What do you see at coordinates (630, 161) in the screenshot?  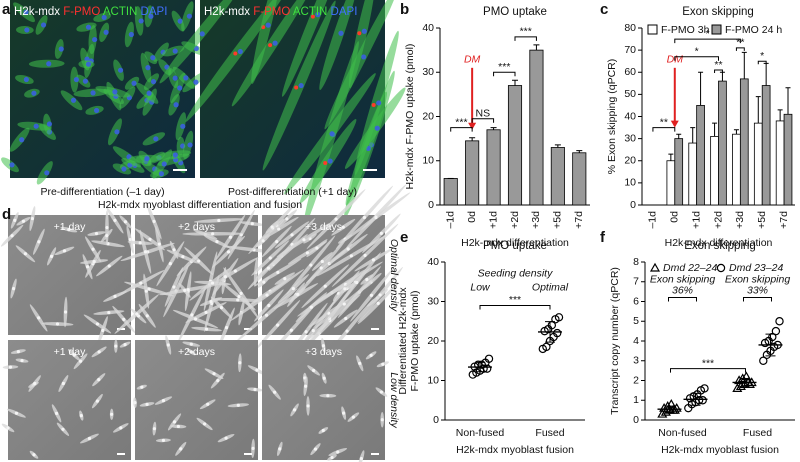 I see `y-tick-label: 20` at bounding box center [630, 161].